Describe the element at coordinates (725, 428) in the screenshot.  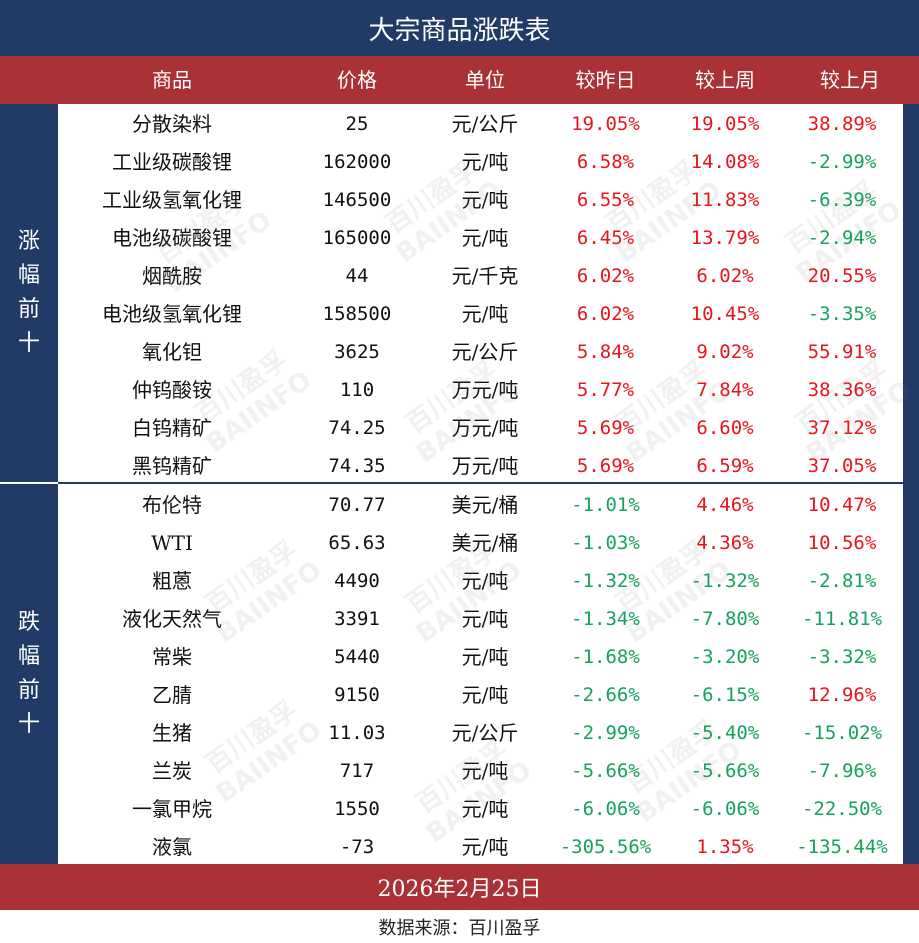
I see `change-vs-last-week: 6.60%` at that location.